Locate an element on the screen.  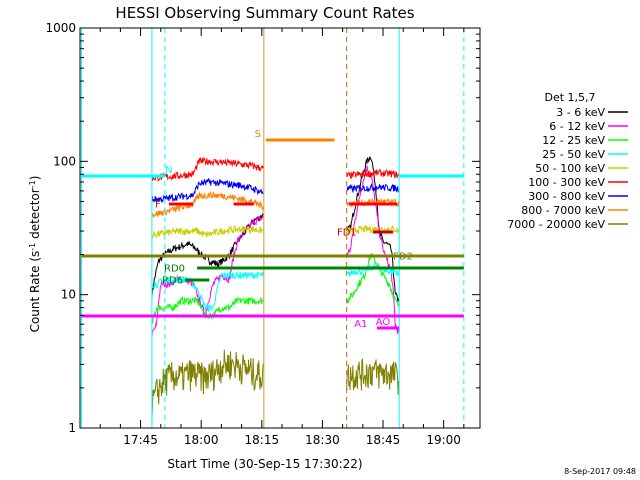
y-tick-label: 1 is located at coordinates (72, 428).